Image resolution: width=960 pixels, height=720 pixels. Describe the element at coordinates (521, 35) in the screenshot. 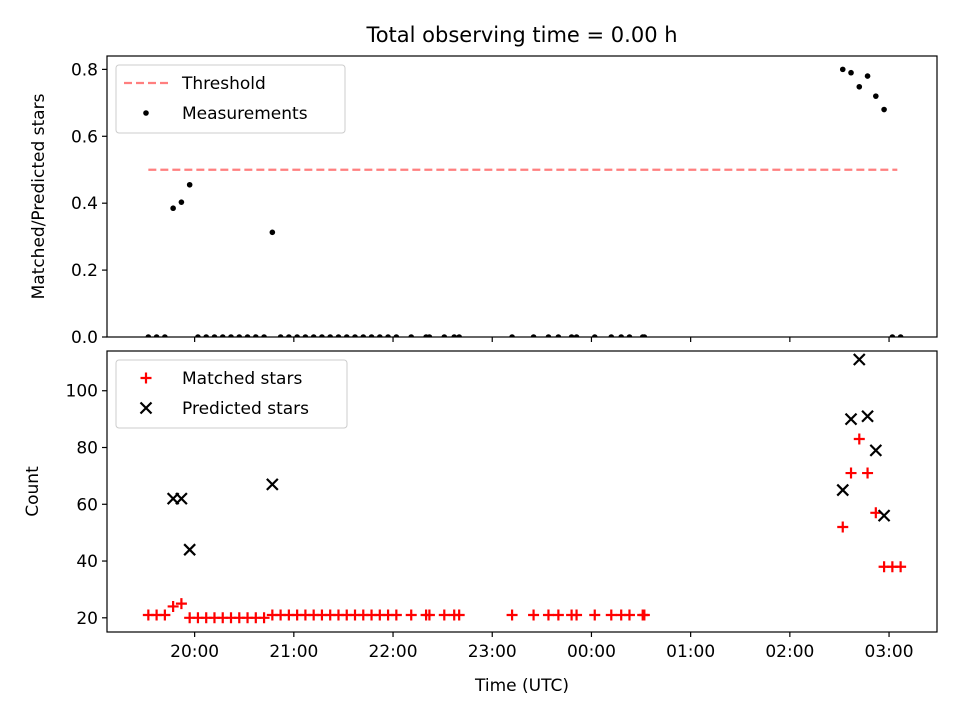

I see `chart-title: Total observing time = 0.00 h` at that location.